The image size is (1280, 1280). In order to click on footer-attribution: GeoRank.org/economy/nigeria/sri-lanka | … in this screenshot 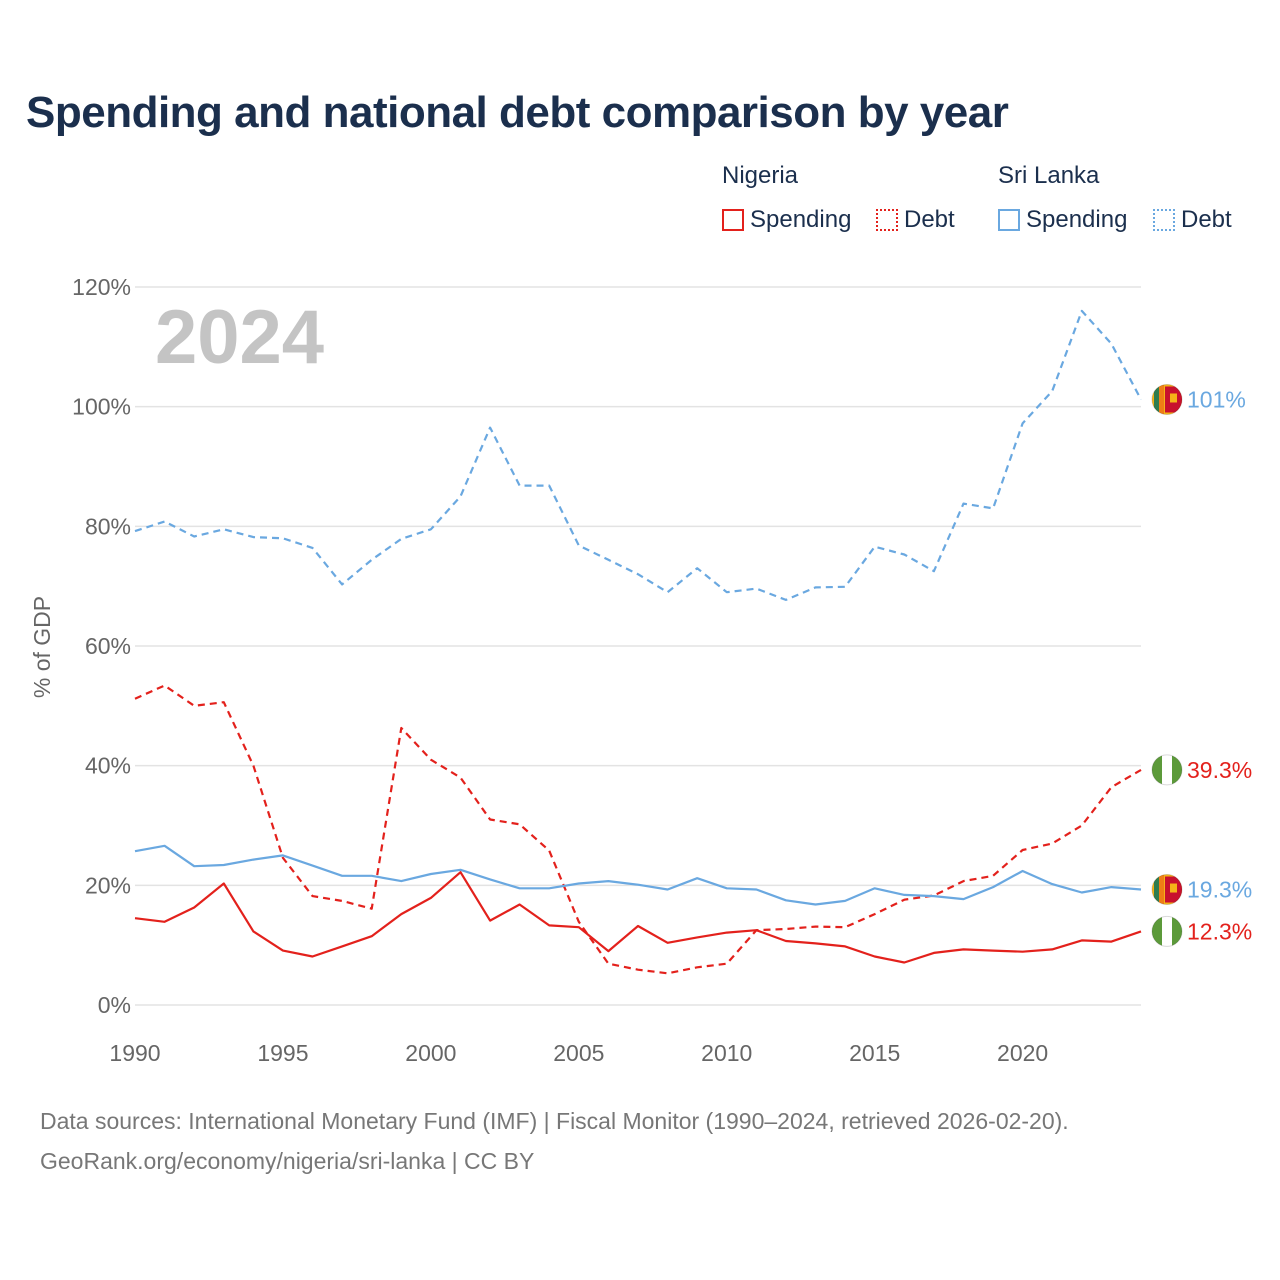, I will do `click(287, 1161)`.